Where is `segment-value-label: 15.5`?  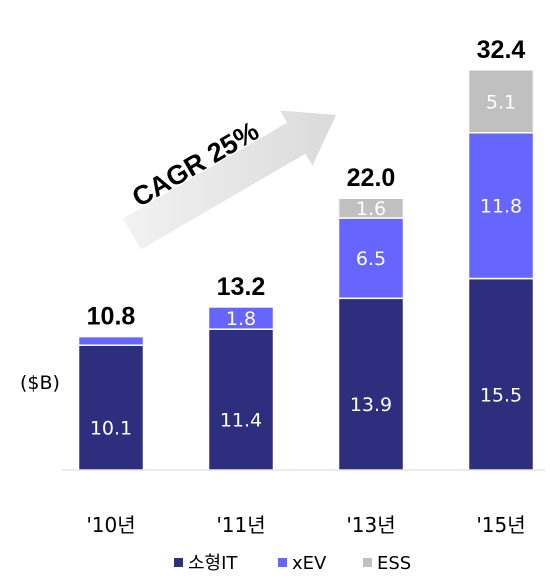
segment-value-label: 15.5 is located at coordinates (501, 395).